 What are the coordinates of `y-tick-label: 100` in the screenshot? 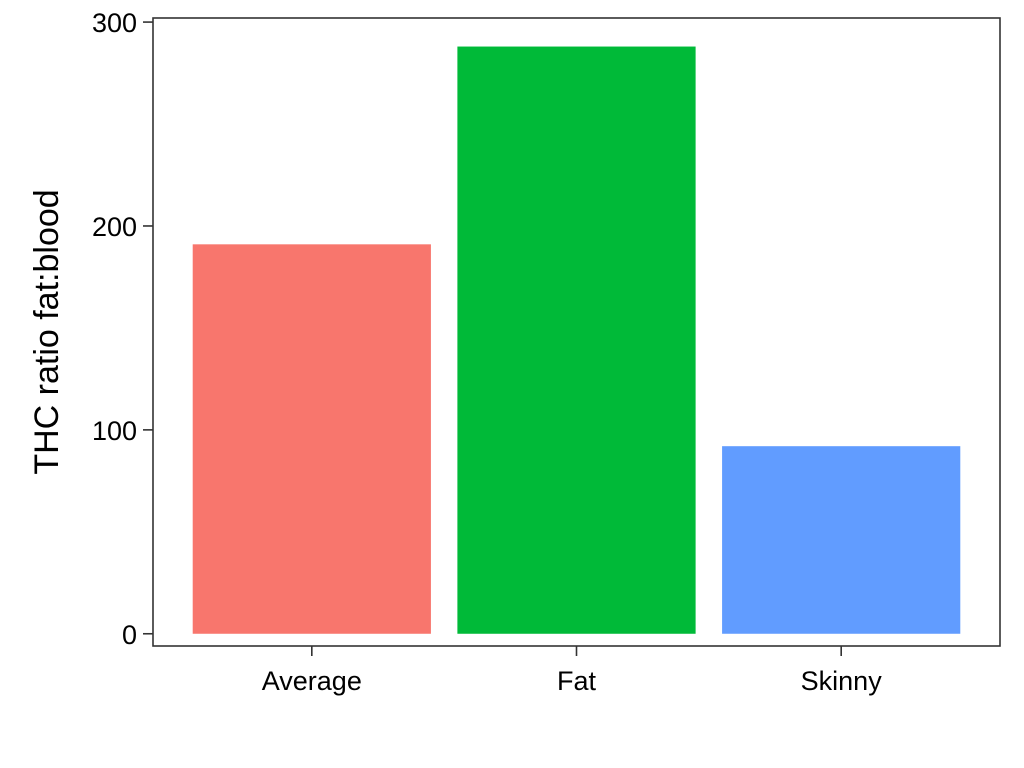 It's located at (114, 431).